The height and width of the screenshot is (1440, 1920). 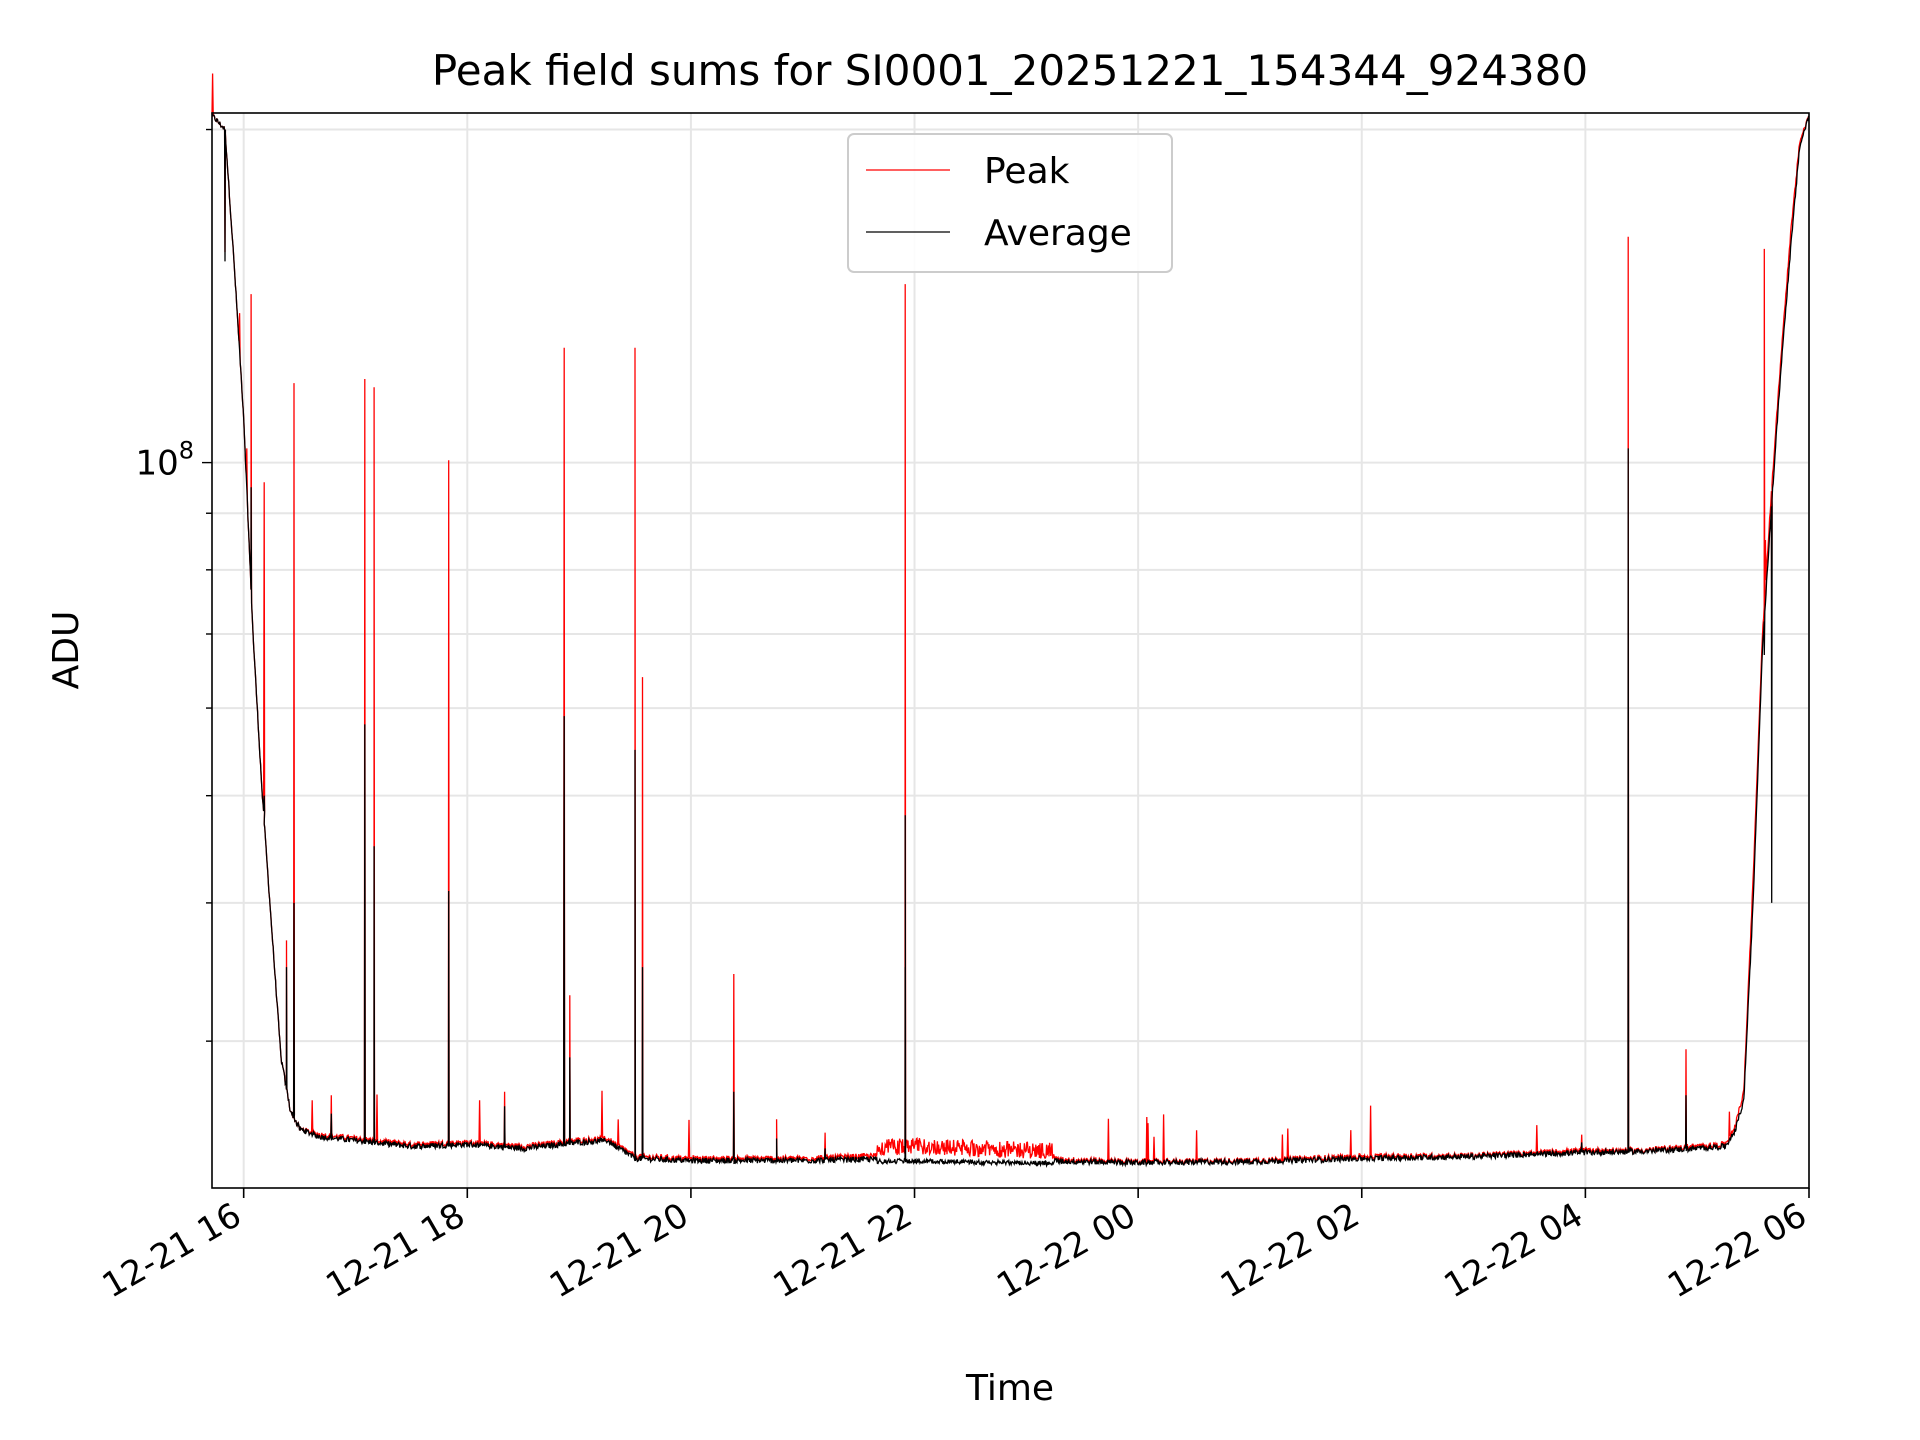 I want to click on legend-average-label: Average, so click(x=1058, y=233).